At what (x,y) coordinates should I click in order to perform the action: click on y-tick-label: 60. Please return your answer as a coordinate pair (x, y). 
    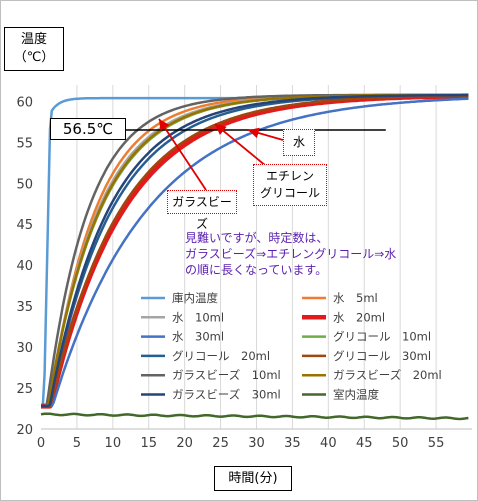
    Looking at the image, I should click on (24, 102).